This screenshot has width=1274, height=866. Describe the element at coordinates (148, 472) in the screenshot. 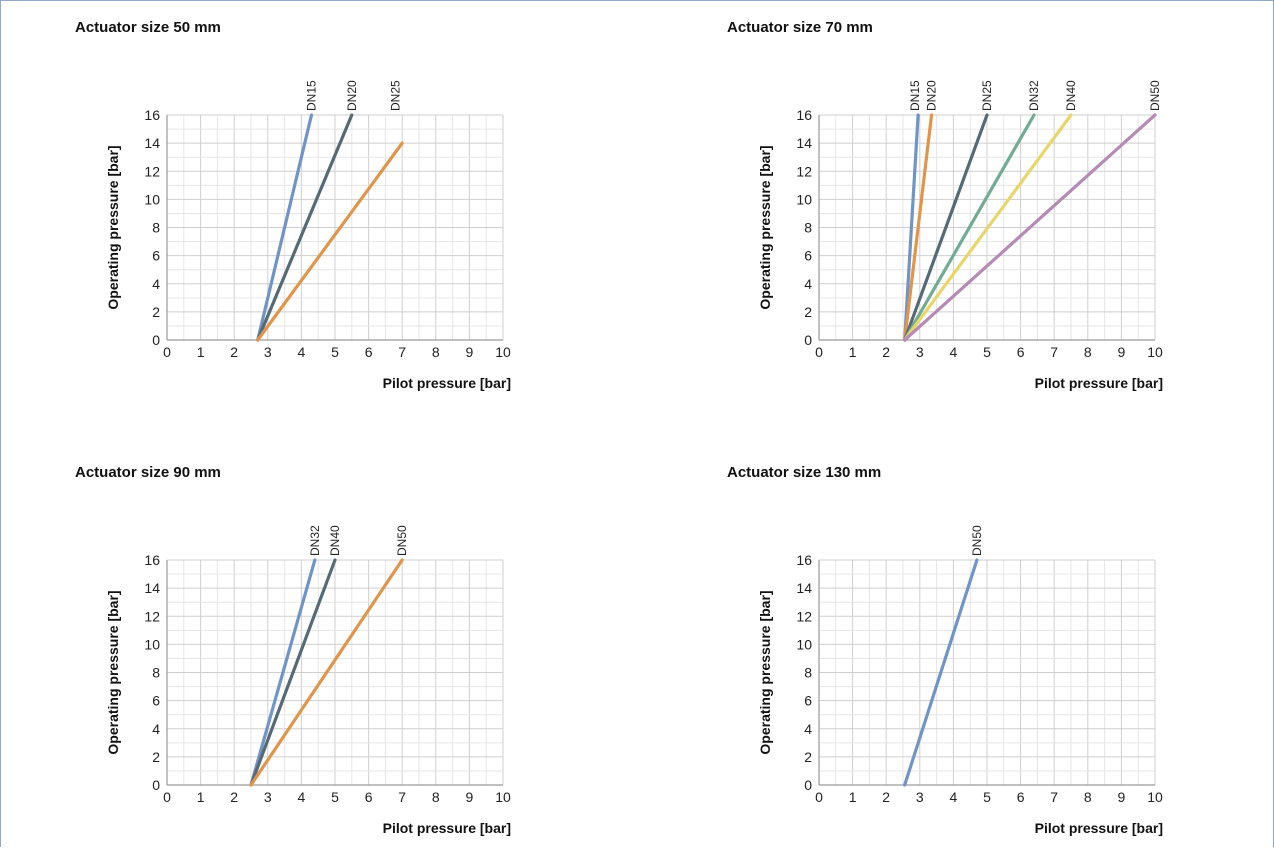

I see `chart-title: Actuator size 90 mm` at that location.